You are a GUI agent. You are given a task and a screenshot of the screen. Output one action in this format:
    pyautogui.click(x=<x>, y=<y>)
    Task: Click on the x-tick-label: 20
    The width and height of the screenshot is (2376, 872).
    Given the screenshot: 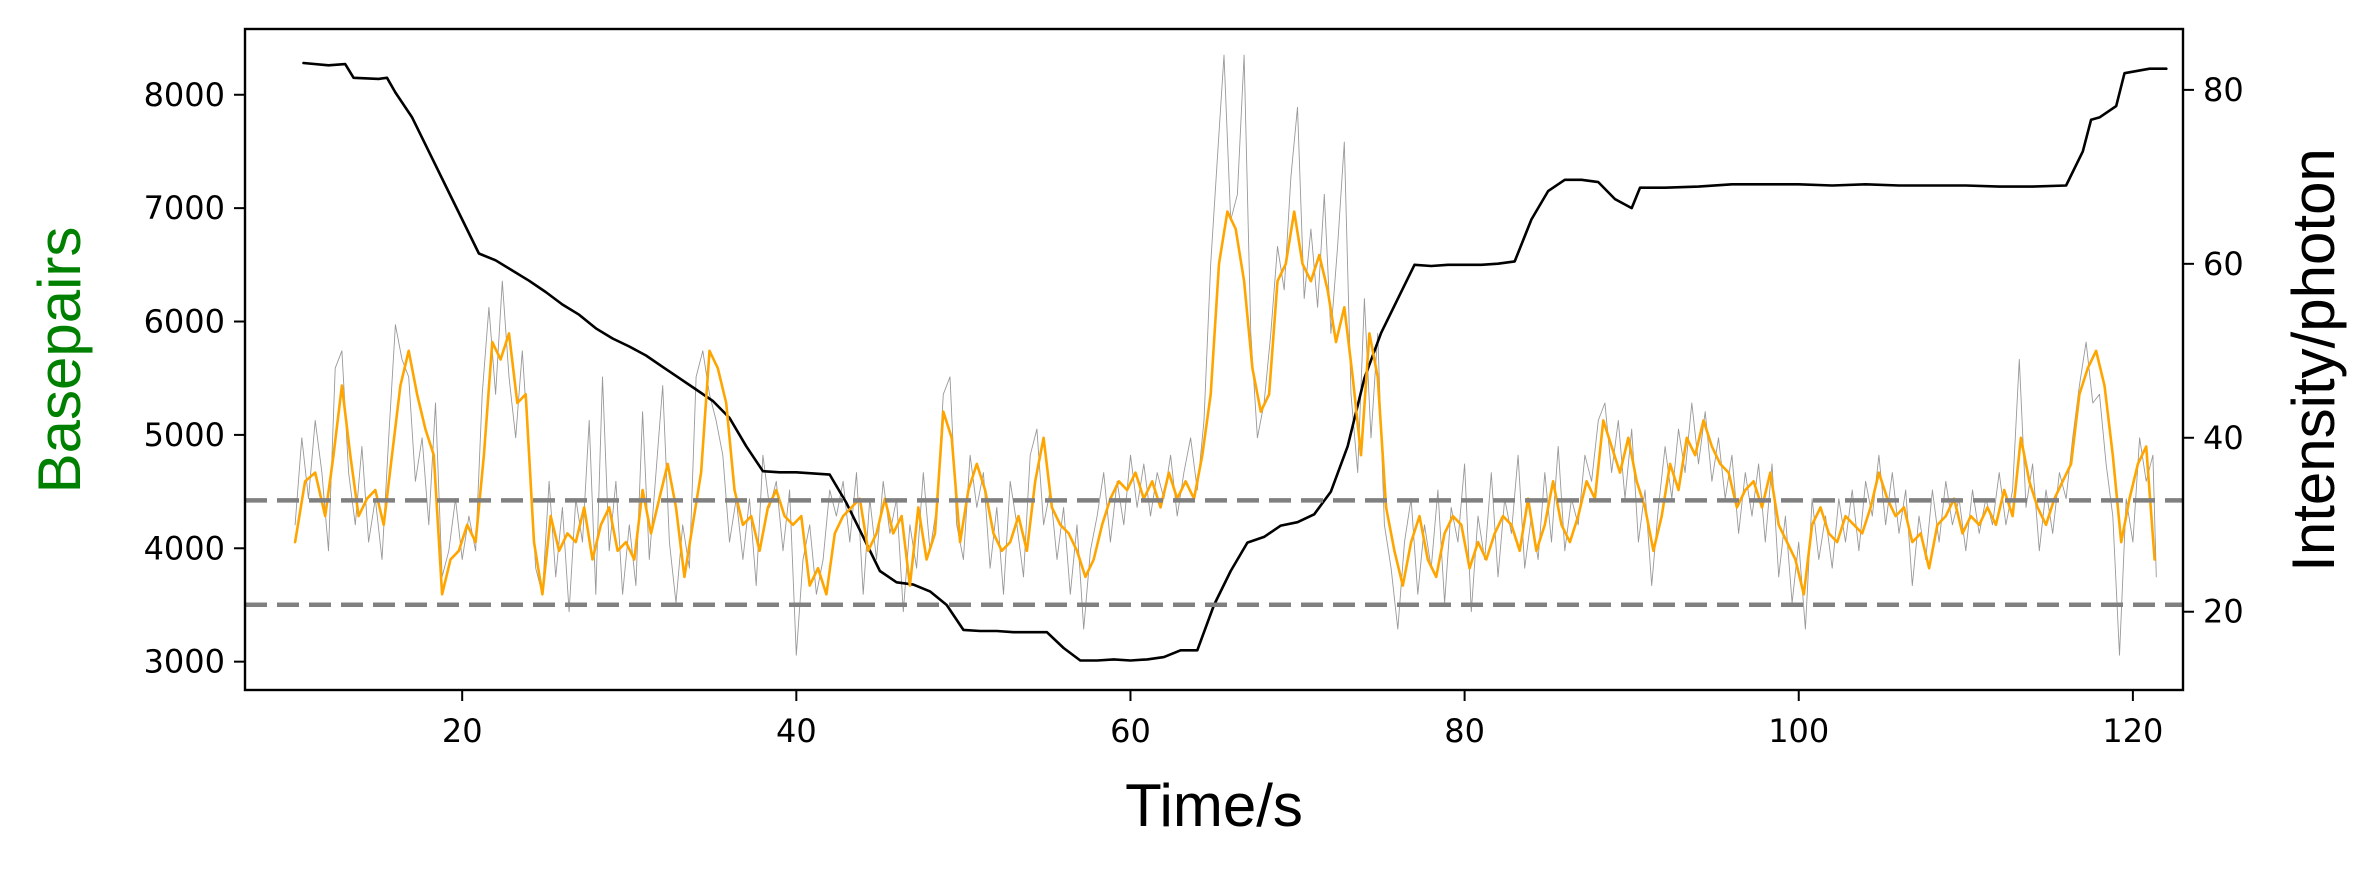 What is the action you would take?
    pyautogui.click(x=462, y=731)
    